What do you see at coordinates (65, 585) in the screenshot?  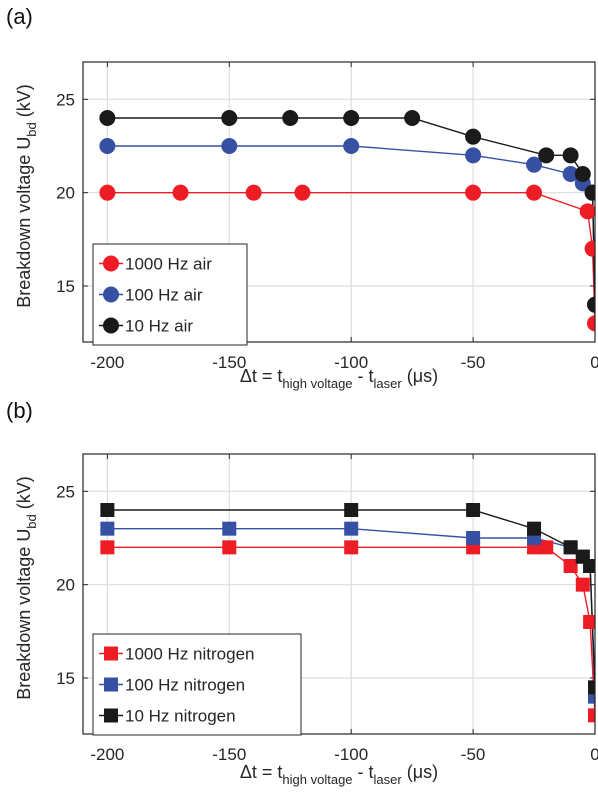 I see `chart-b-ytick-label-1: 20` at bounding box center [65, 585].